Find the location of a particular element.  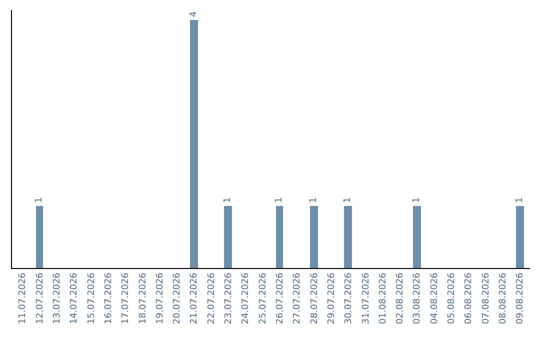

x-tick-label: 26.07.2026 is located at coordinates (281, 298).